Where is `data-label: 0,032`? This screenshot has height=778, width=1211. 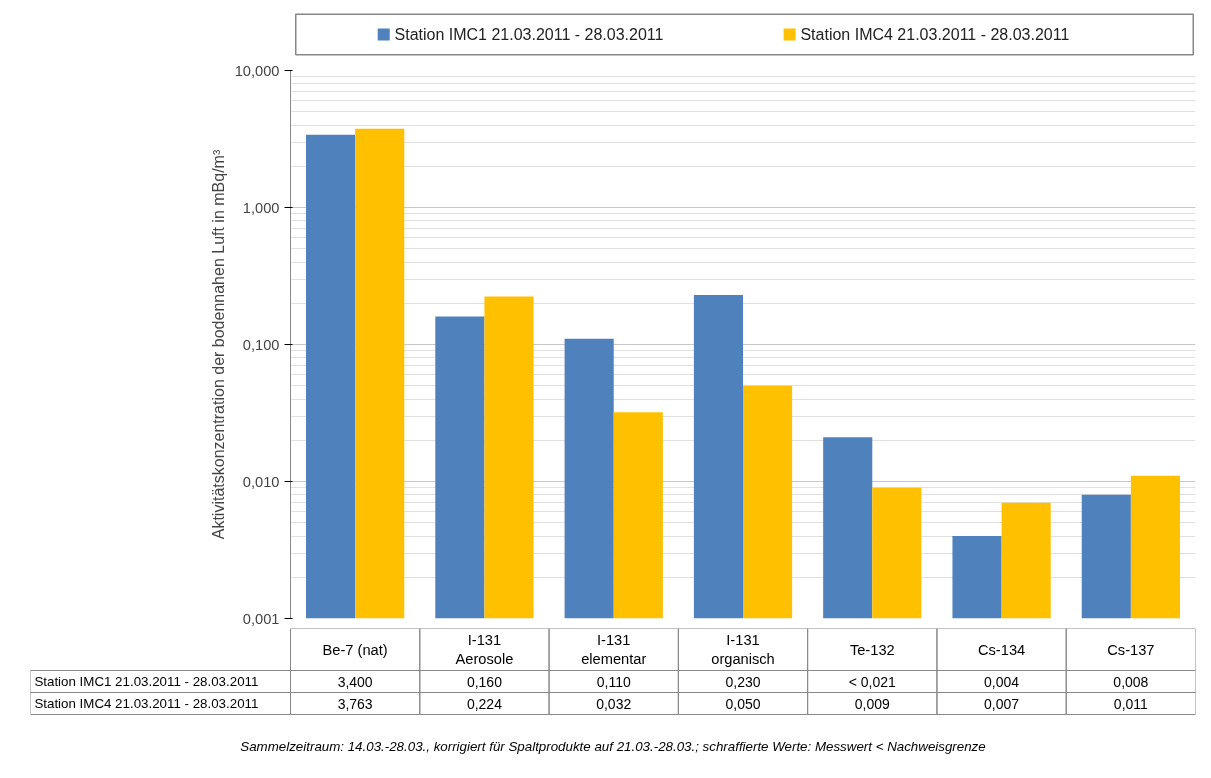
data-label: 0,032 is located at coordinates (614, 703).